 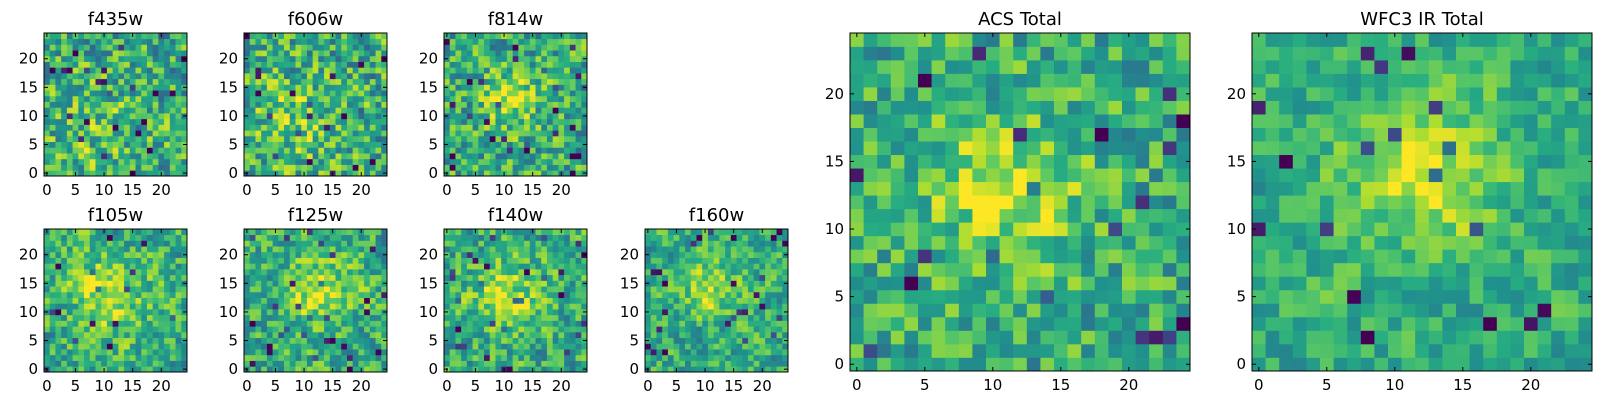 What do you see at coordinates (428, 59) in the screenshot?
I see `y-tick-label: 20` at bounding box center [428, 59].